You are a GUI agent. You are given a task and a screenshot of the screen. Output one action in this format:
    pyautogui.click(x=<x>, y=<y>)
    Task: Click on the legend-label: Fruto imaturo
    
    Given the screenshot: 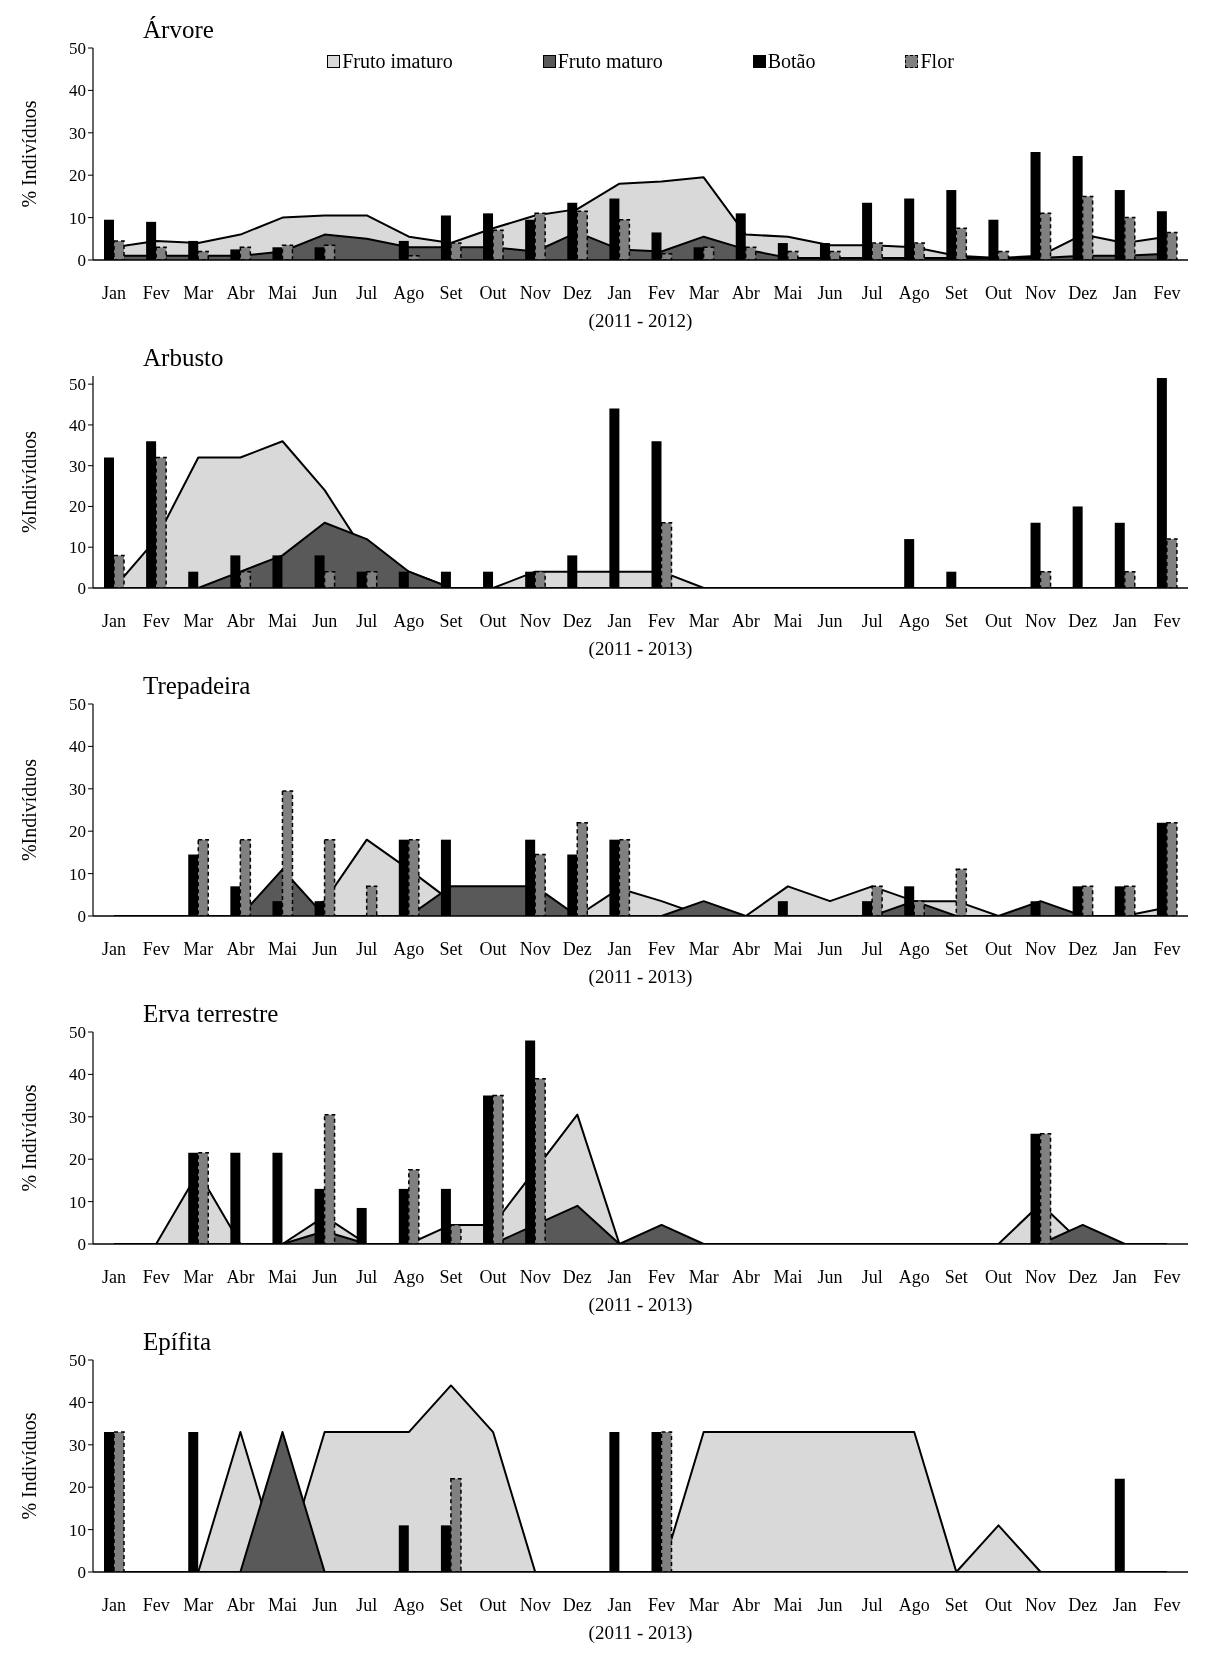 What is the action you would take?
    pyautogui.click(x=397, y=61)
    